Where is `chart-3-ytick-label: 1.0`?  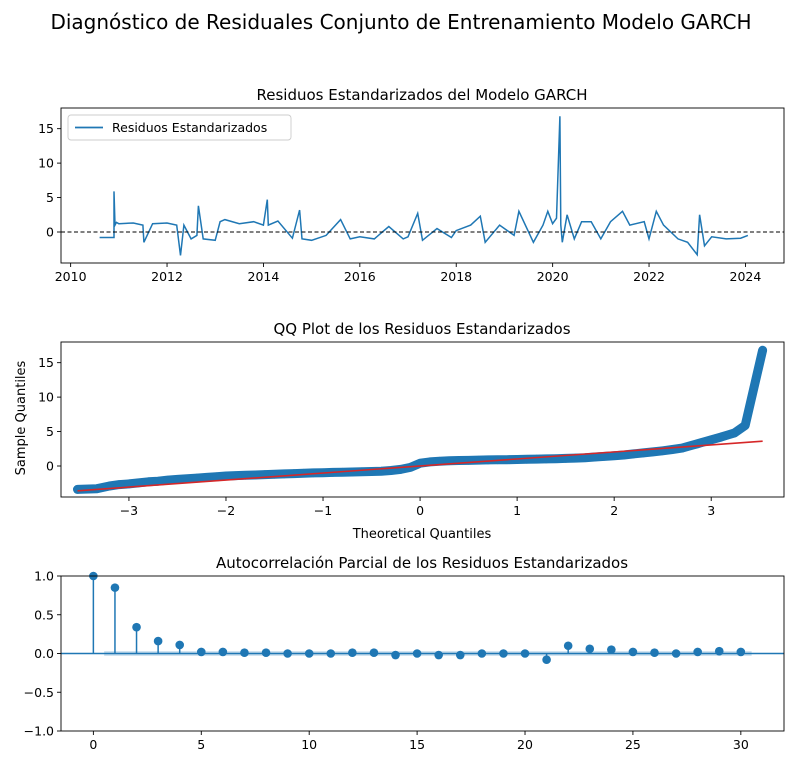
chart-3-ytick-label: 1.0 is located at coordinates (44, 576).